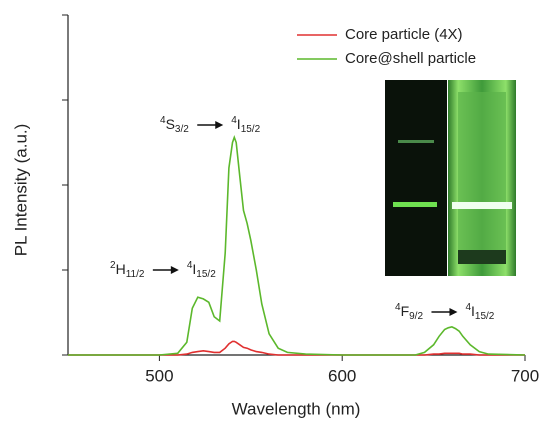  I want to click on x-tick-label: 600, so click(342, 375).